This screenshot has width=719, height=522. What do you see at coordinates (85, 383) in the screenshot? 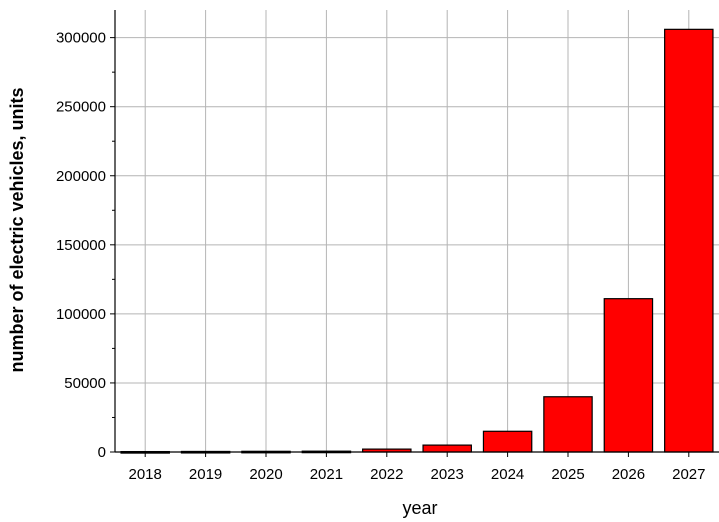
I see `y-tick-label: 50000` at bounding box center [85, 383].